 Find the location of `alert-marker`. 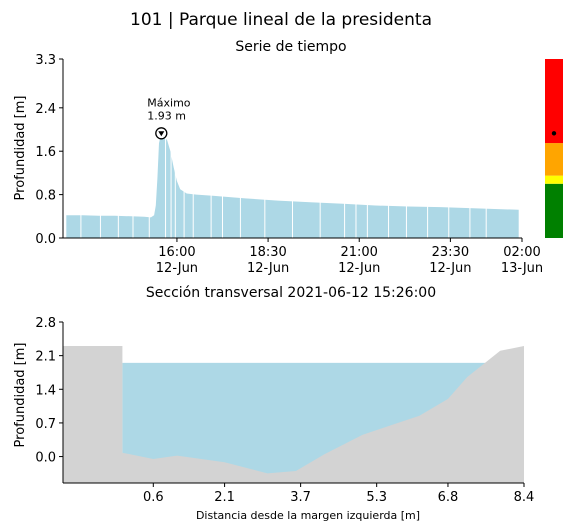

alert-marker is located at coordinates (554, 133).